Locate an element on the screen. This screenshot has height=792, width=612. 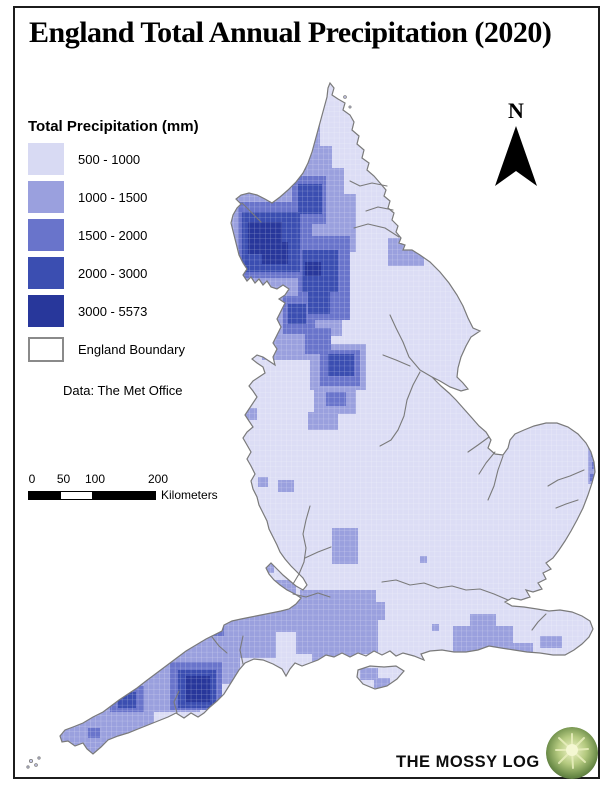
legend-row-4: 2000 - 3000 is located at coordinates (123, 273).